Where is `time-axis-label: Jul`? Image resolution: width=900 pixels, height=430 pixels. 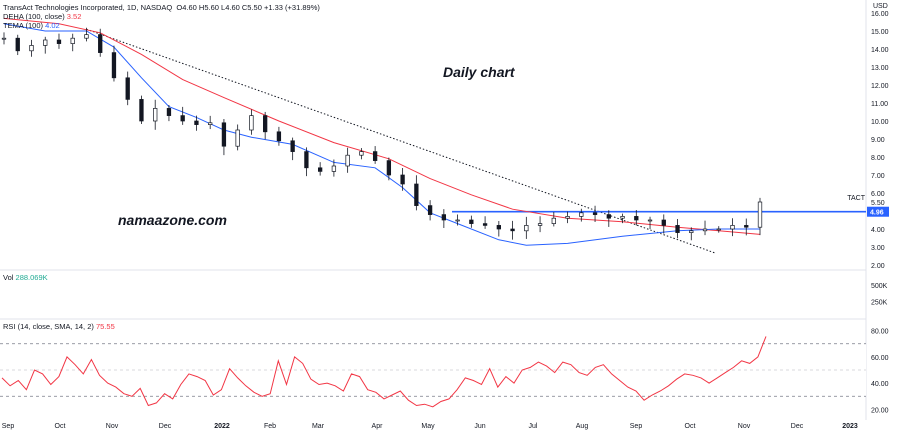 time-axis-label: Jul is located at coordinates (533, 426).